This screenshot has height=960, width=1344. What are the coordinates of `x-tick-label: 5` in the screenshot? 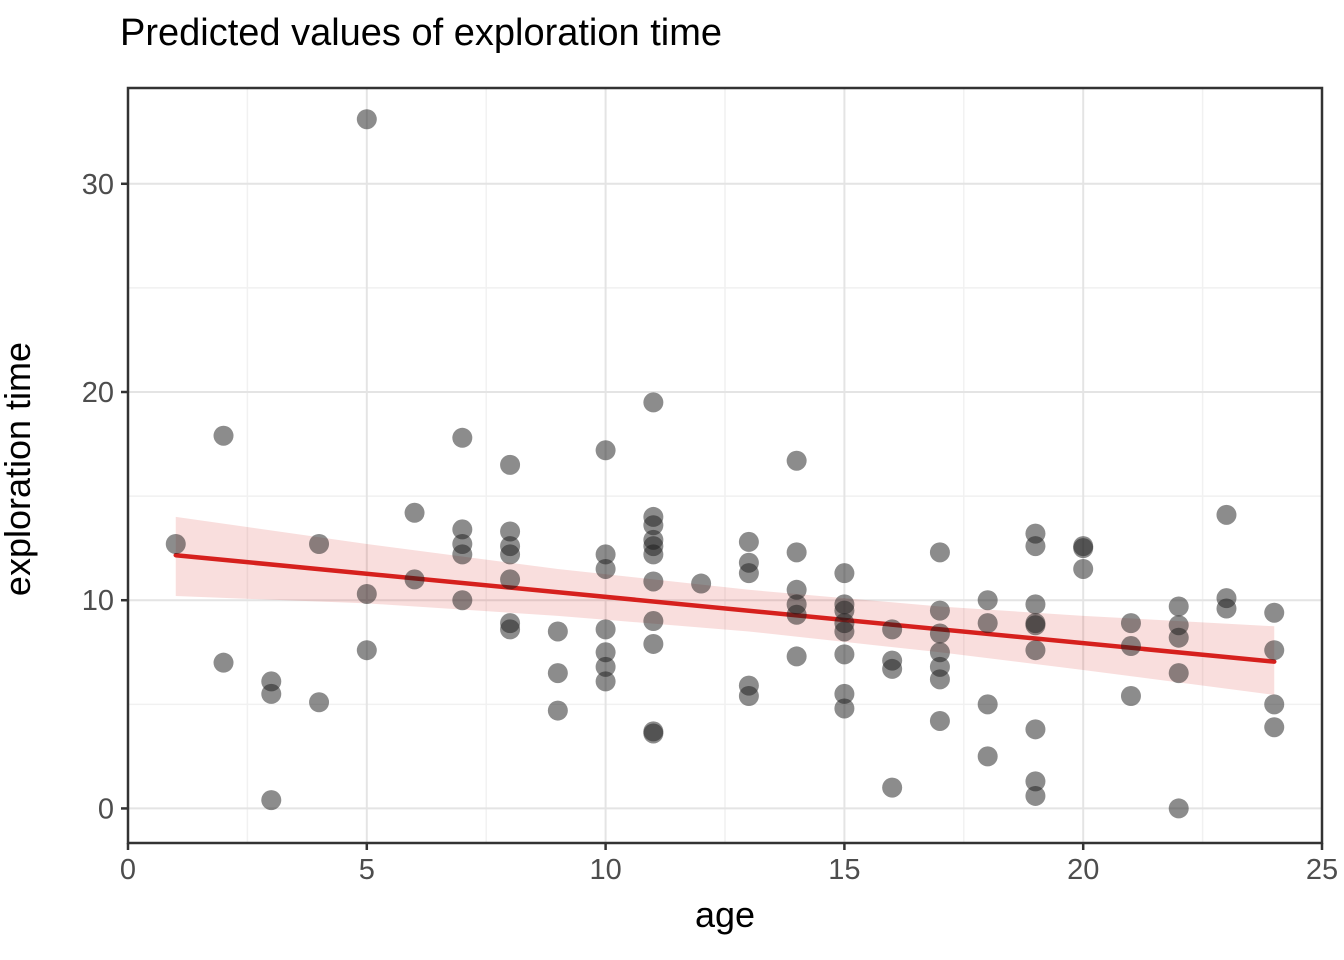 It's located at (367, 870).